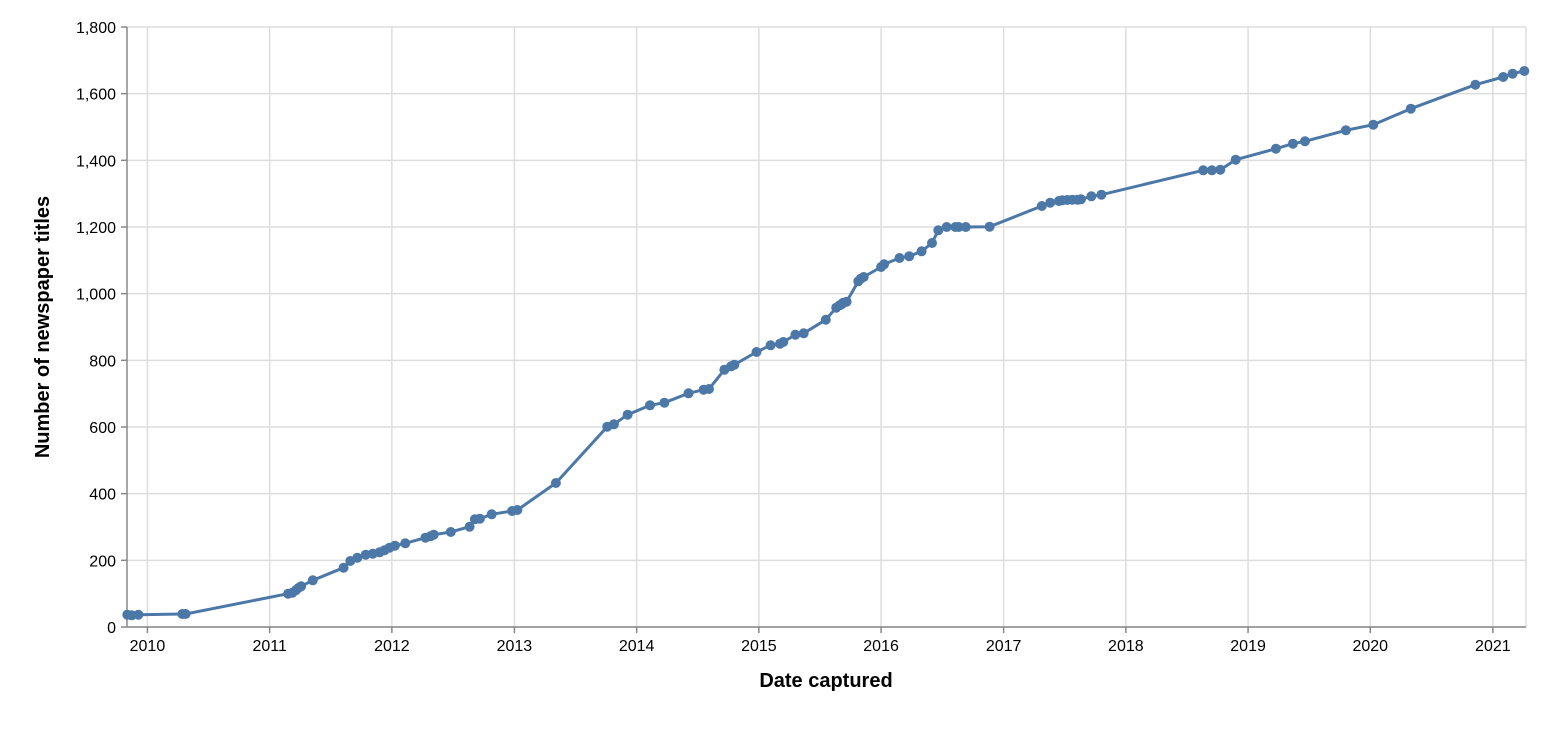 This screenshot has height=733, width=1558. What do you see at coordinates (1004, 646) in the screenshot?
I see `x-tick-label: 2017` at bounding box center [1004, 646].